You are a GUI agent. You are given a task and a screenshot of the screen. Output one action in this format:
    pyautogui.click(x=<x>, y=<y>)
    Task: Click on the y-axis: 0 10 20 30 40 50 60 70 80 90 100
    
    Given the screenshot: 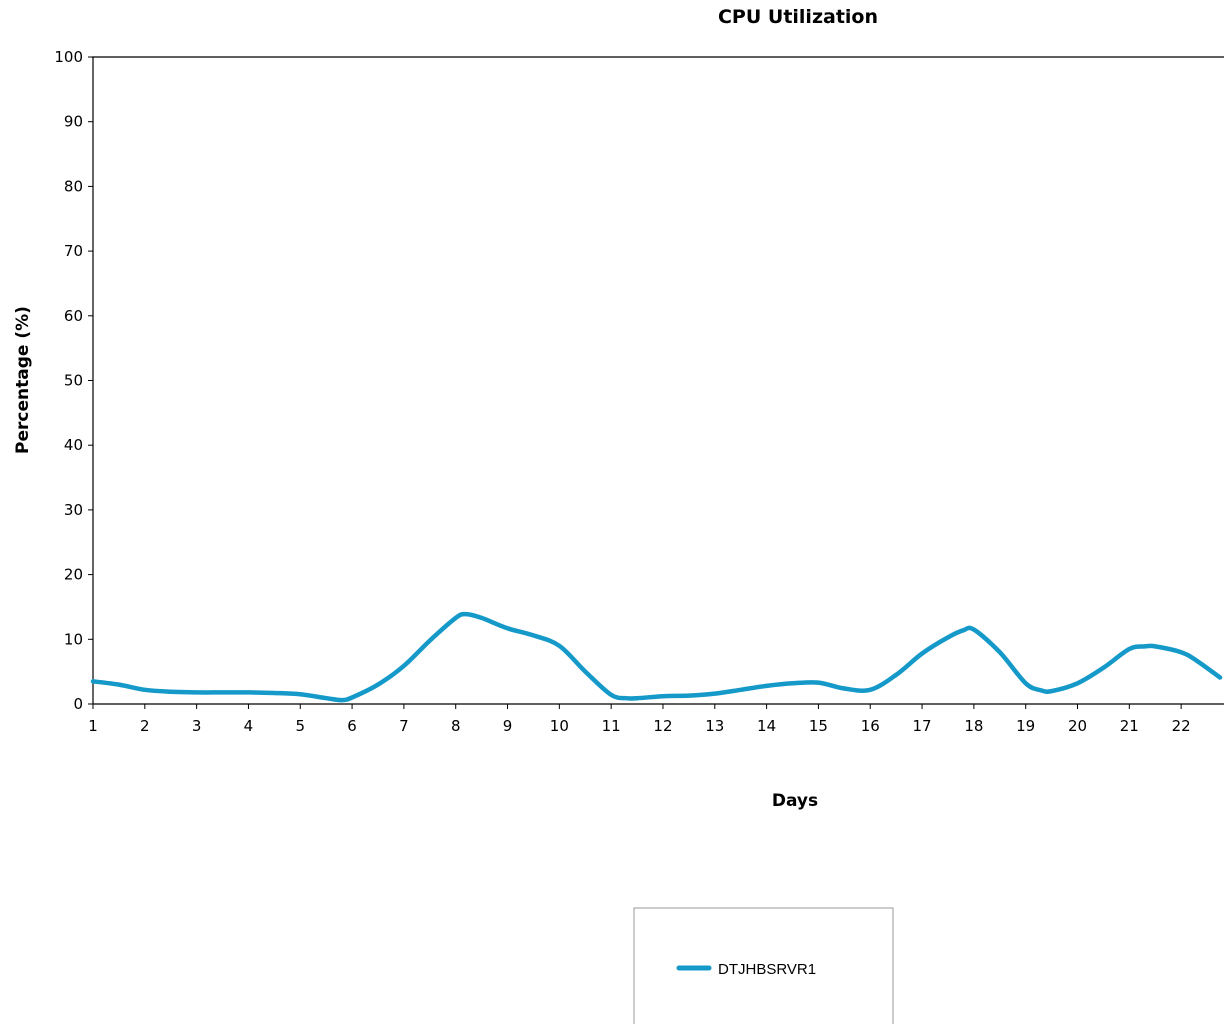 What is the action you would take?
    pyautogui.click(x=74, y=380)
    